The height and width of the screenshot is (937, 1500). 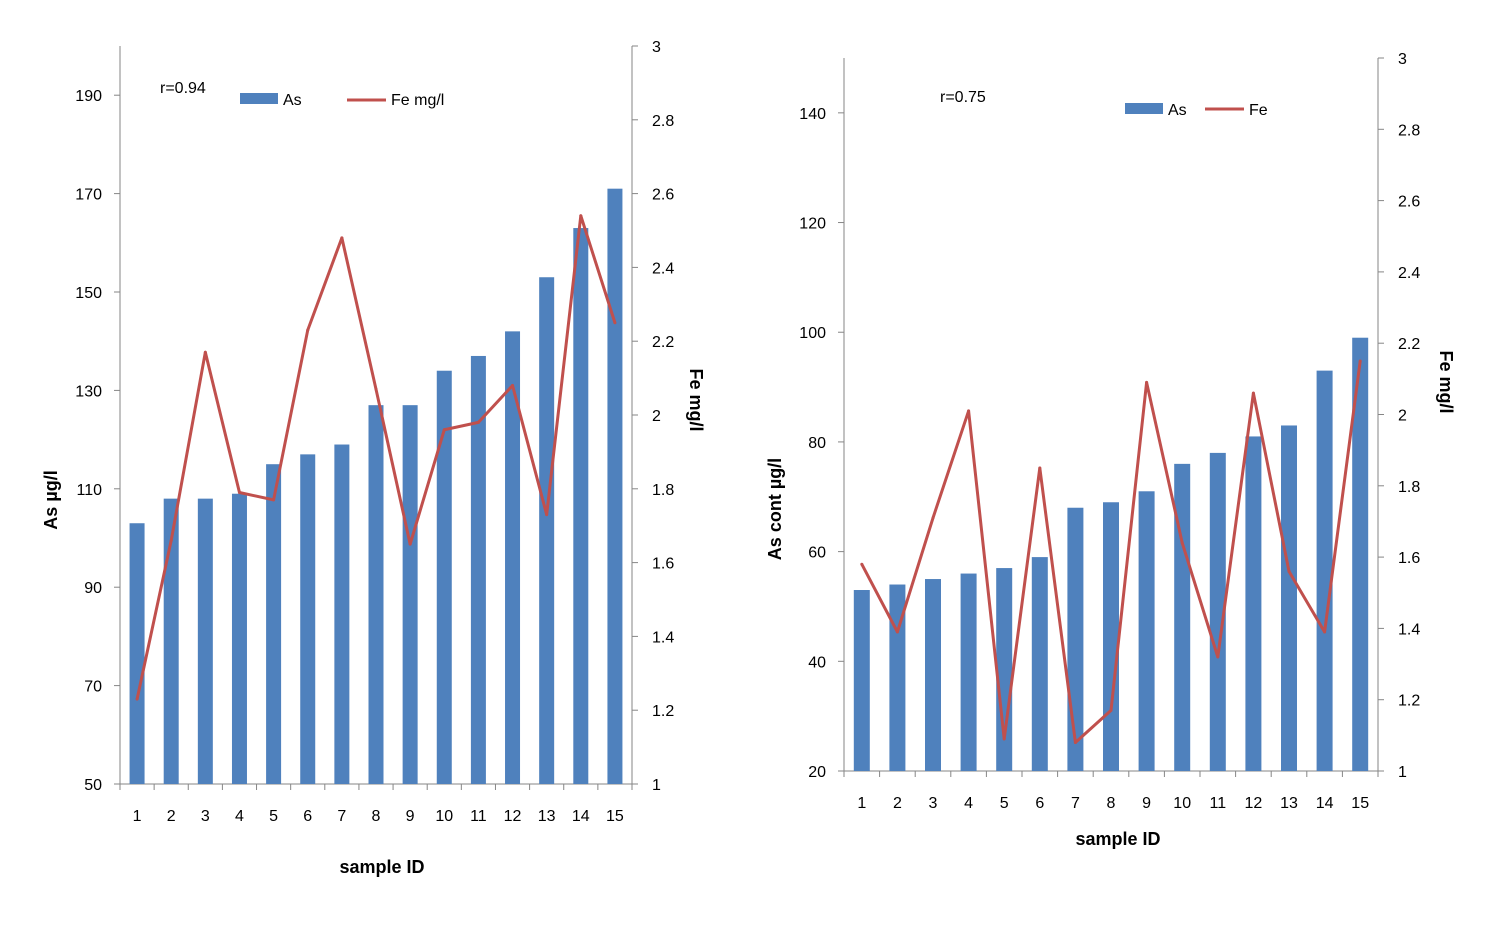 I want to click on x-tick-label: 12, so click(x=513, y=816).